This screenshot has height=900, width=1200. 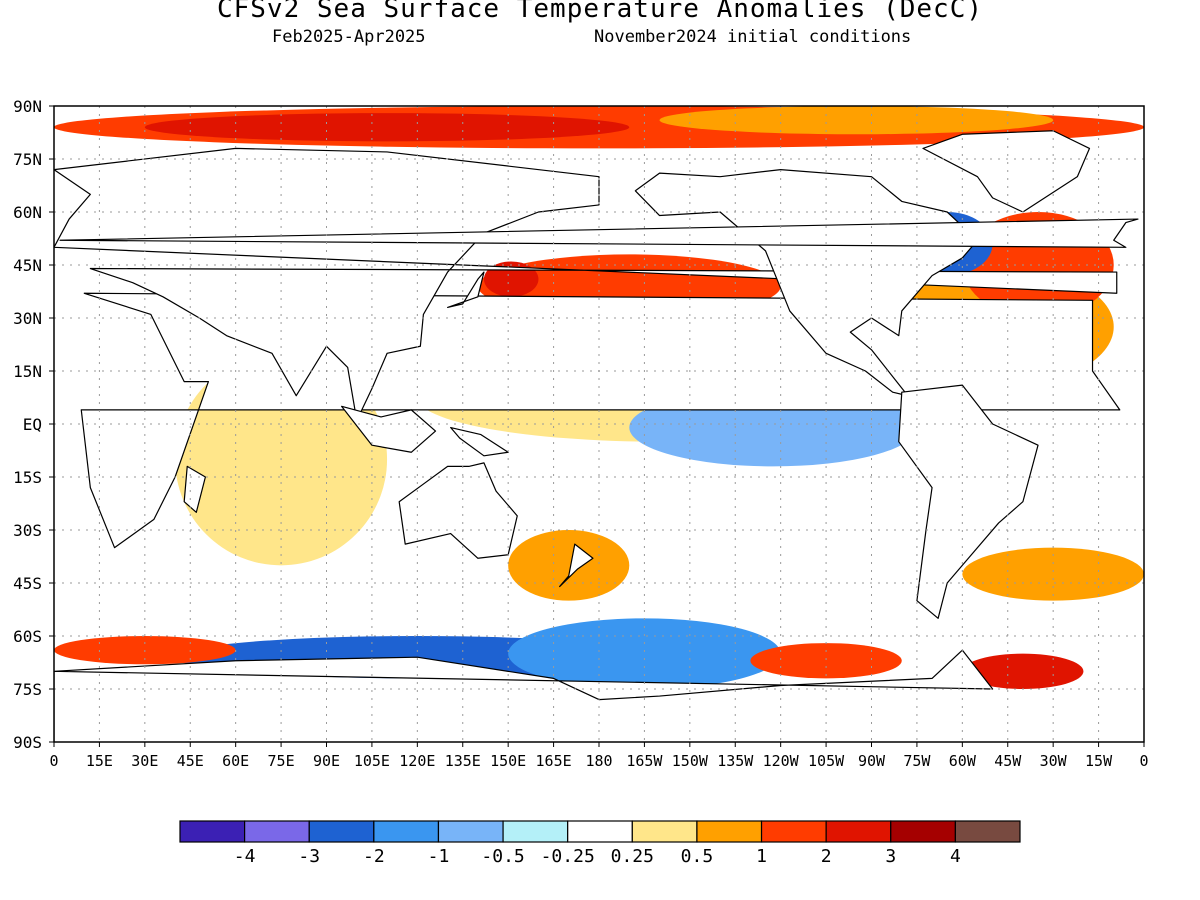 What do you see at coordinates (27, 159) in the screenshot?
I see `lat-label: 75N` at bounding box center [27, 159].